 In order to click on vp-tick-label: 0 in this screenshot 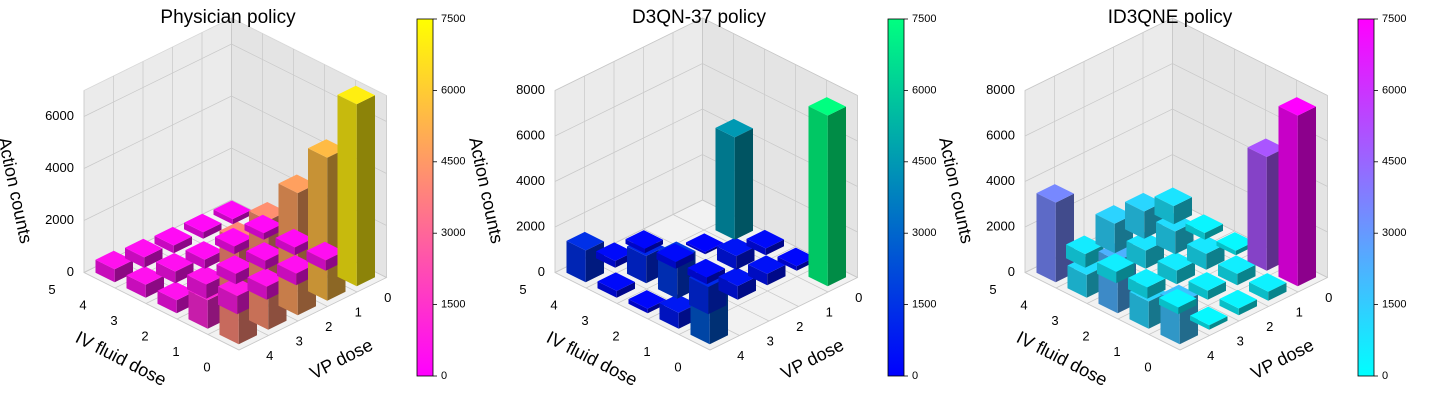, I will do `click(1328, 297)`.